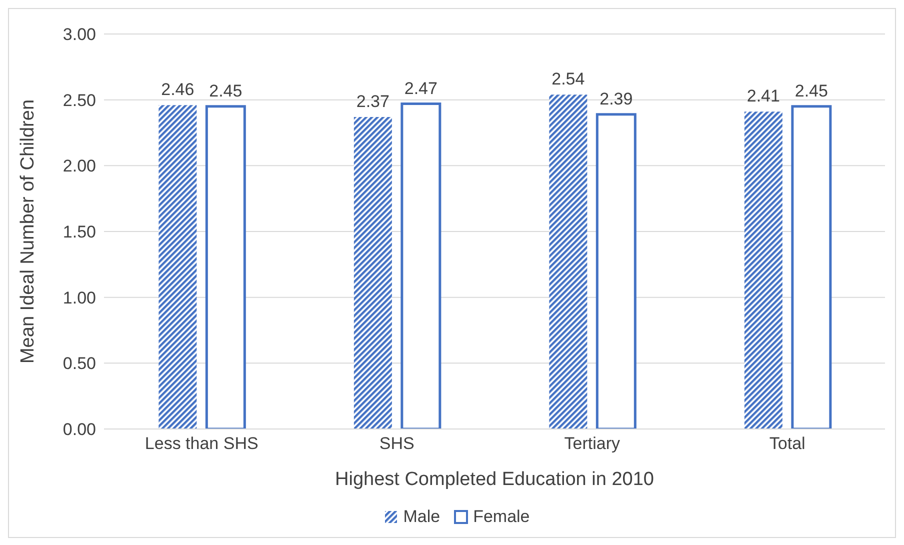  What do you see at coordinates (568, 79) in the screenshot?
I see `data-label: 2.54` at bounding box center [568, 79].